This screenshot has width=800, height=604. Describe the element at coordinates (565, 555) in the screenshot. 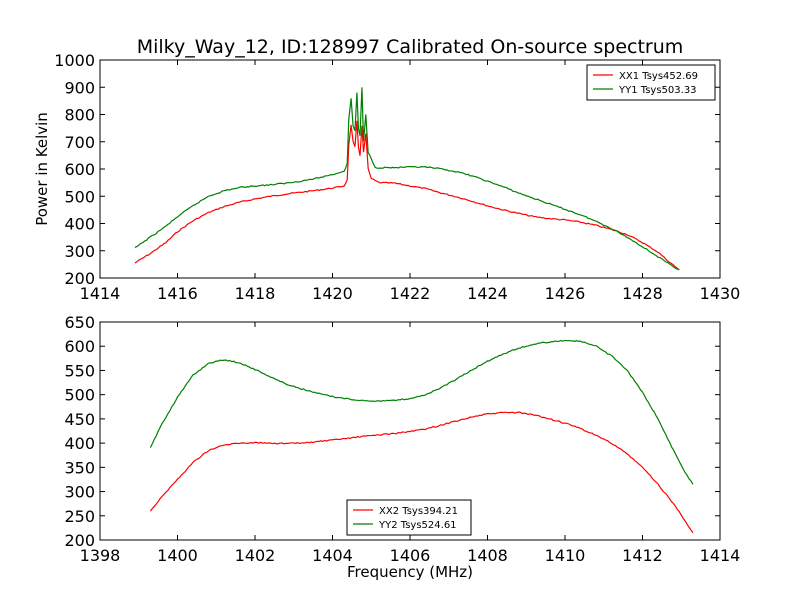

I see `x-tick-label: 1410` at that location.